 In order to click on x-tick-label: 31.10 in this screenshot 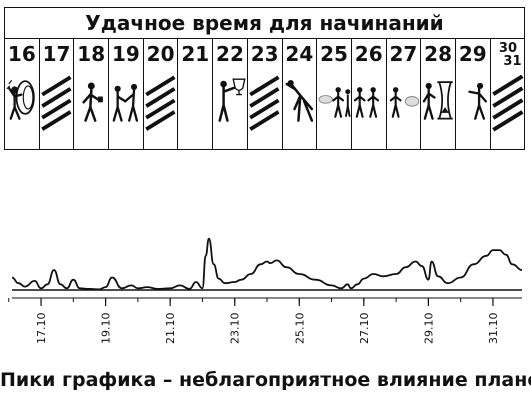, I will do `click(493, 329)`.